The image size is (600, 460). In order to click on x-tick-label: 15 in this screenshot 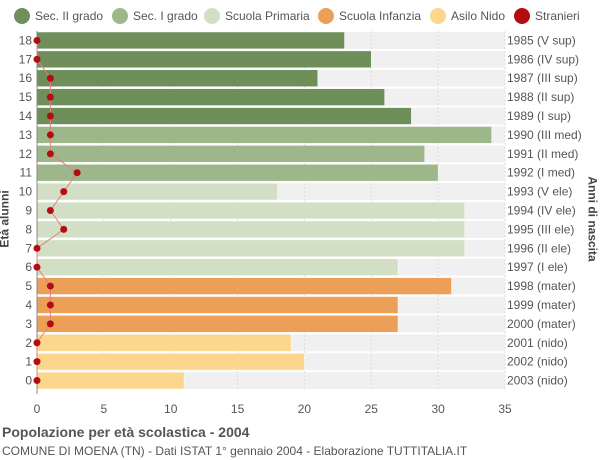, I will do `click(238, 409)`.